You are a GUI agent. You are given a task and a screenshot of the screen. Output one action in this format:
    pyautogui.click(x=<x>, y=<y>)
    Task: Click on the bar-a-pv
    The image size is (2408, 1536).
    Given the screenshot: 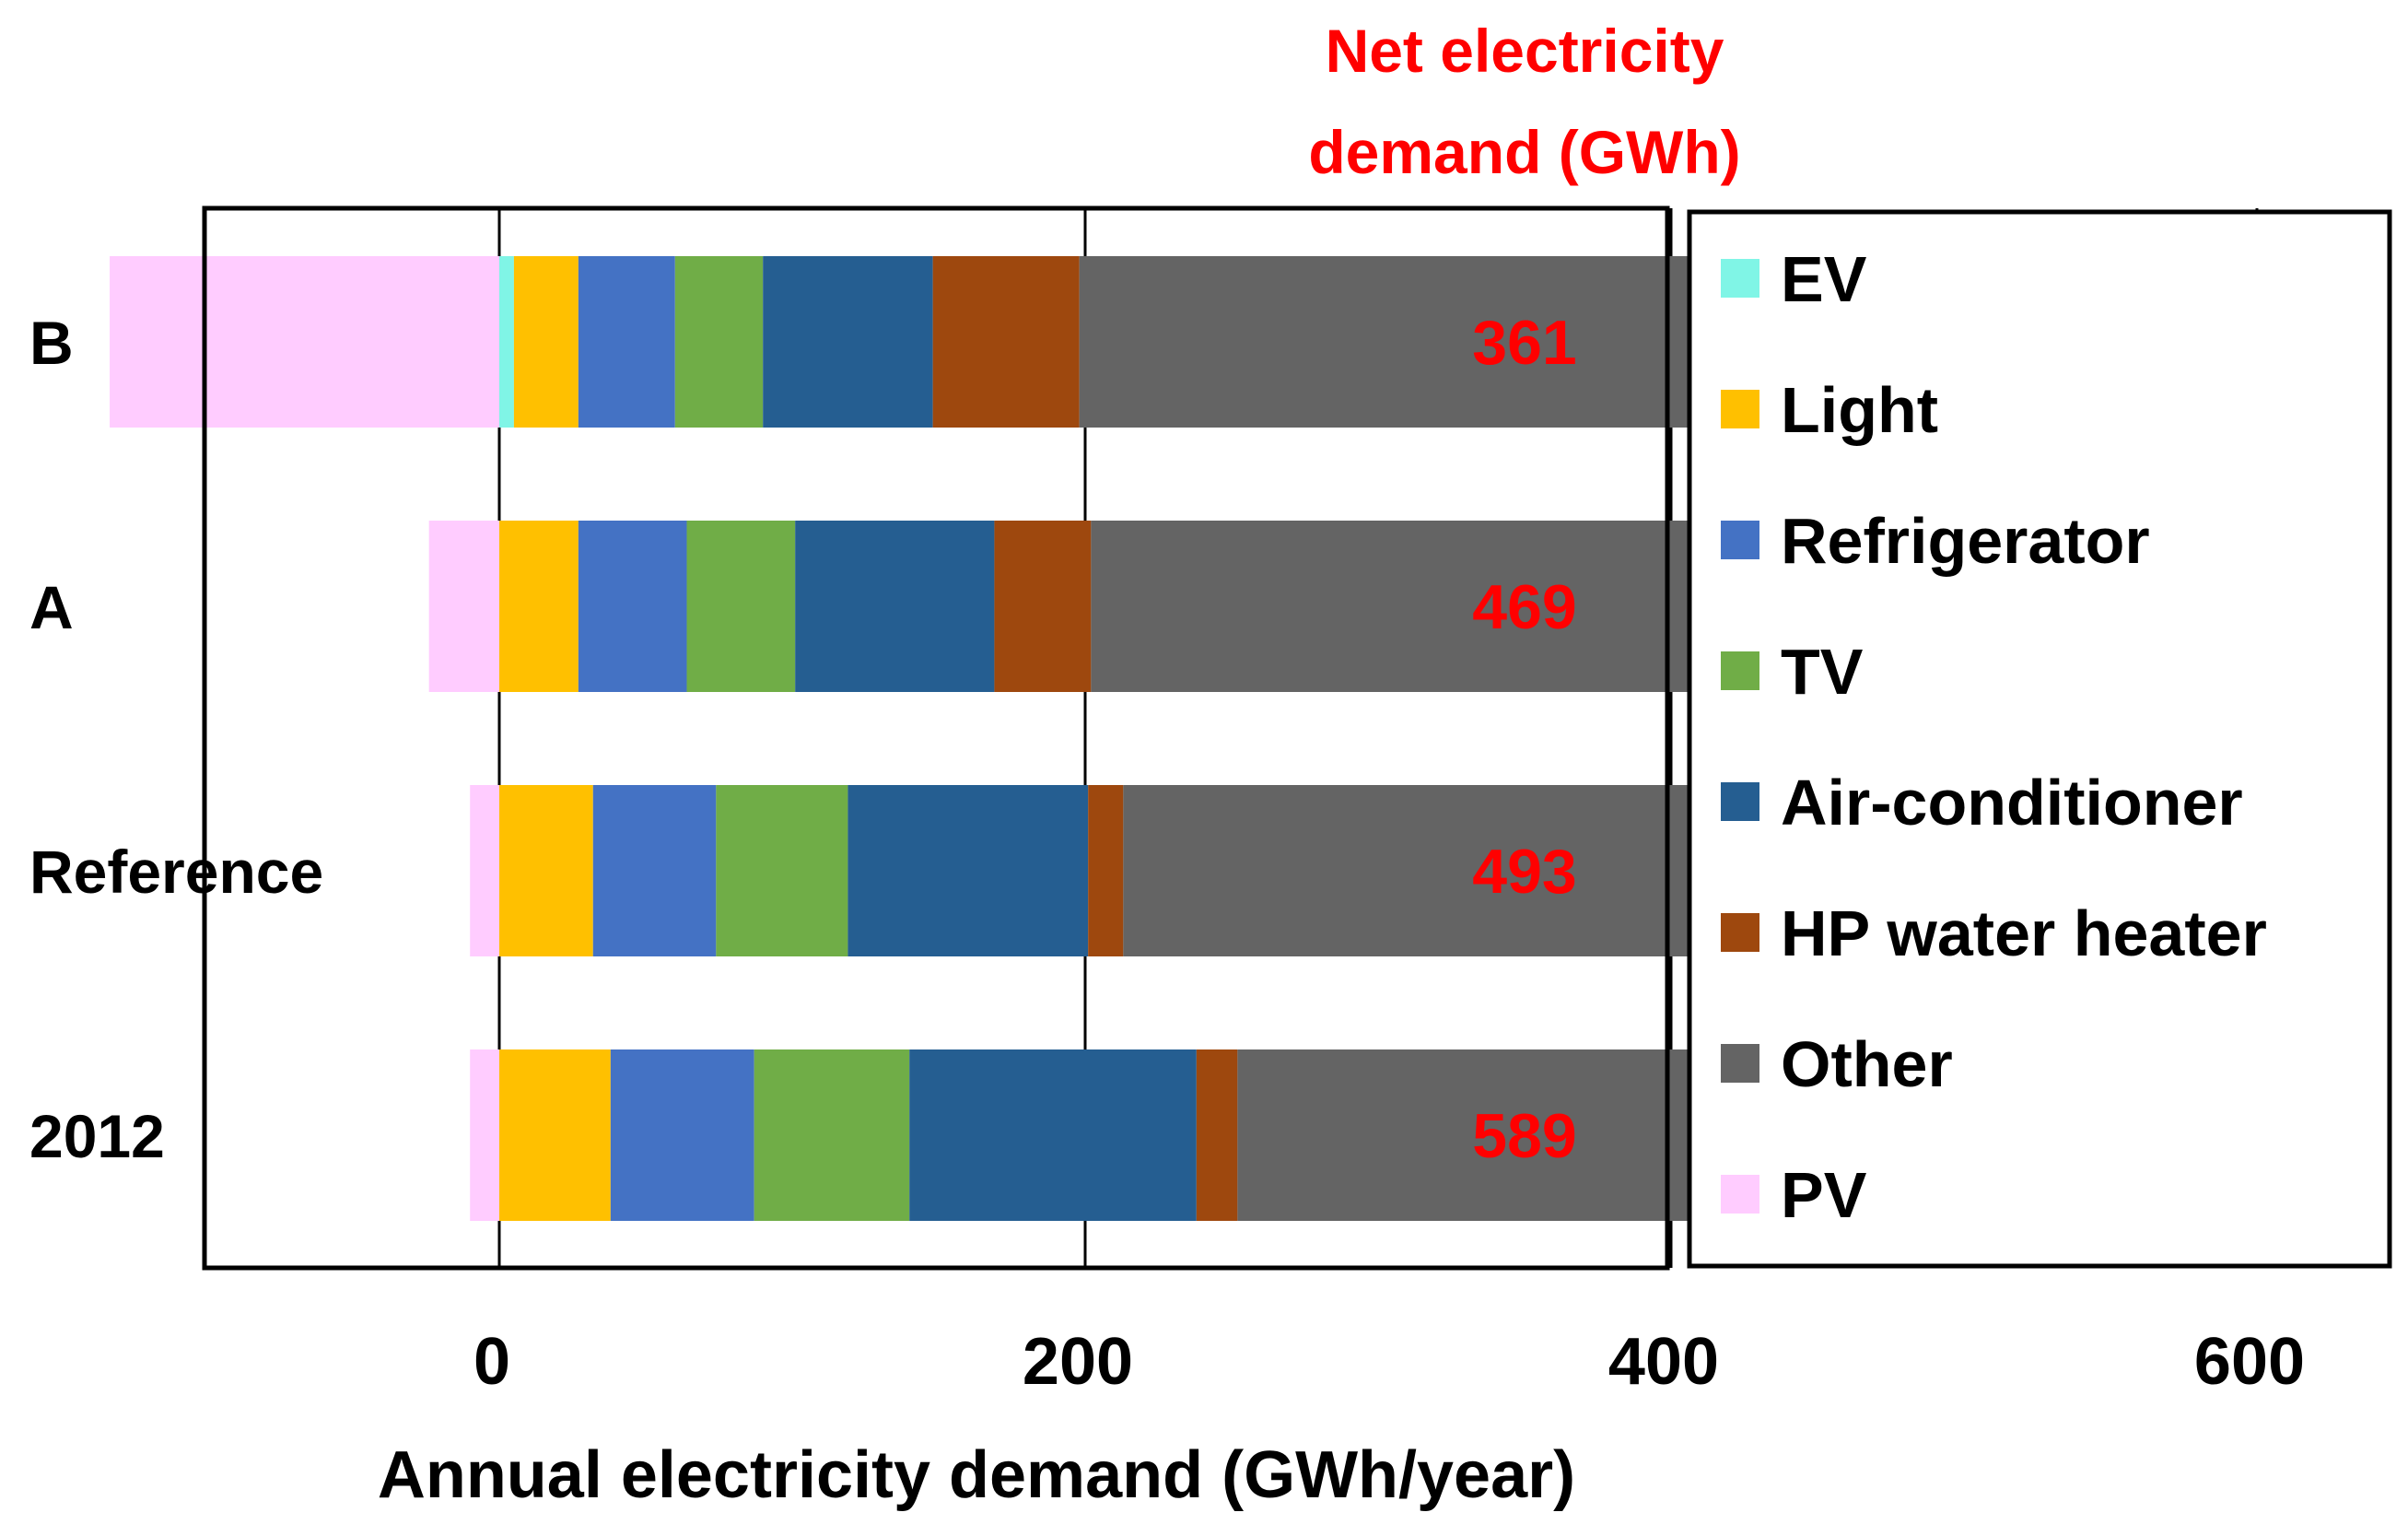 What is the action you would take?
    pyautogui.click(x=464, y=606)
    